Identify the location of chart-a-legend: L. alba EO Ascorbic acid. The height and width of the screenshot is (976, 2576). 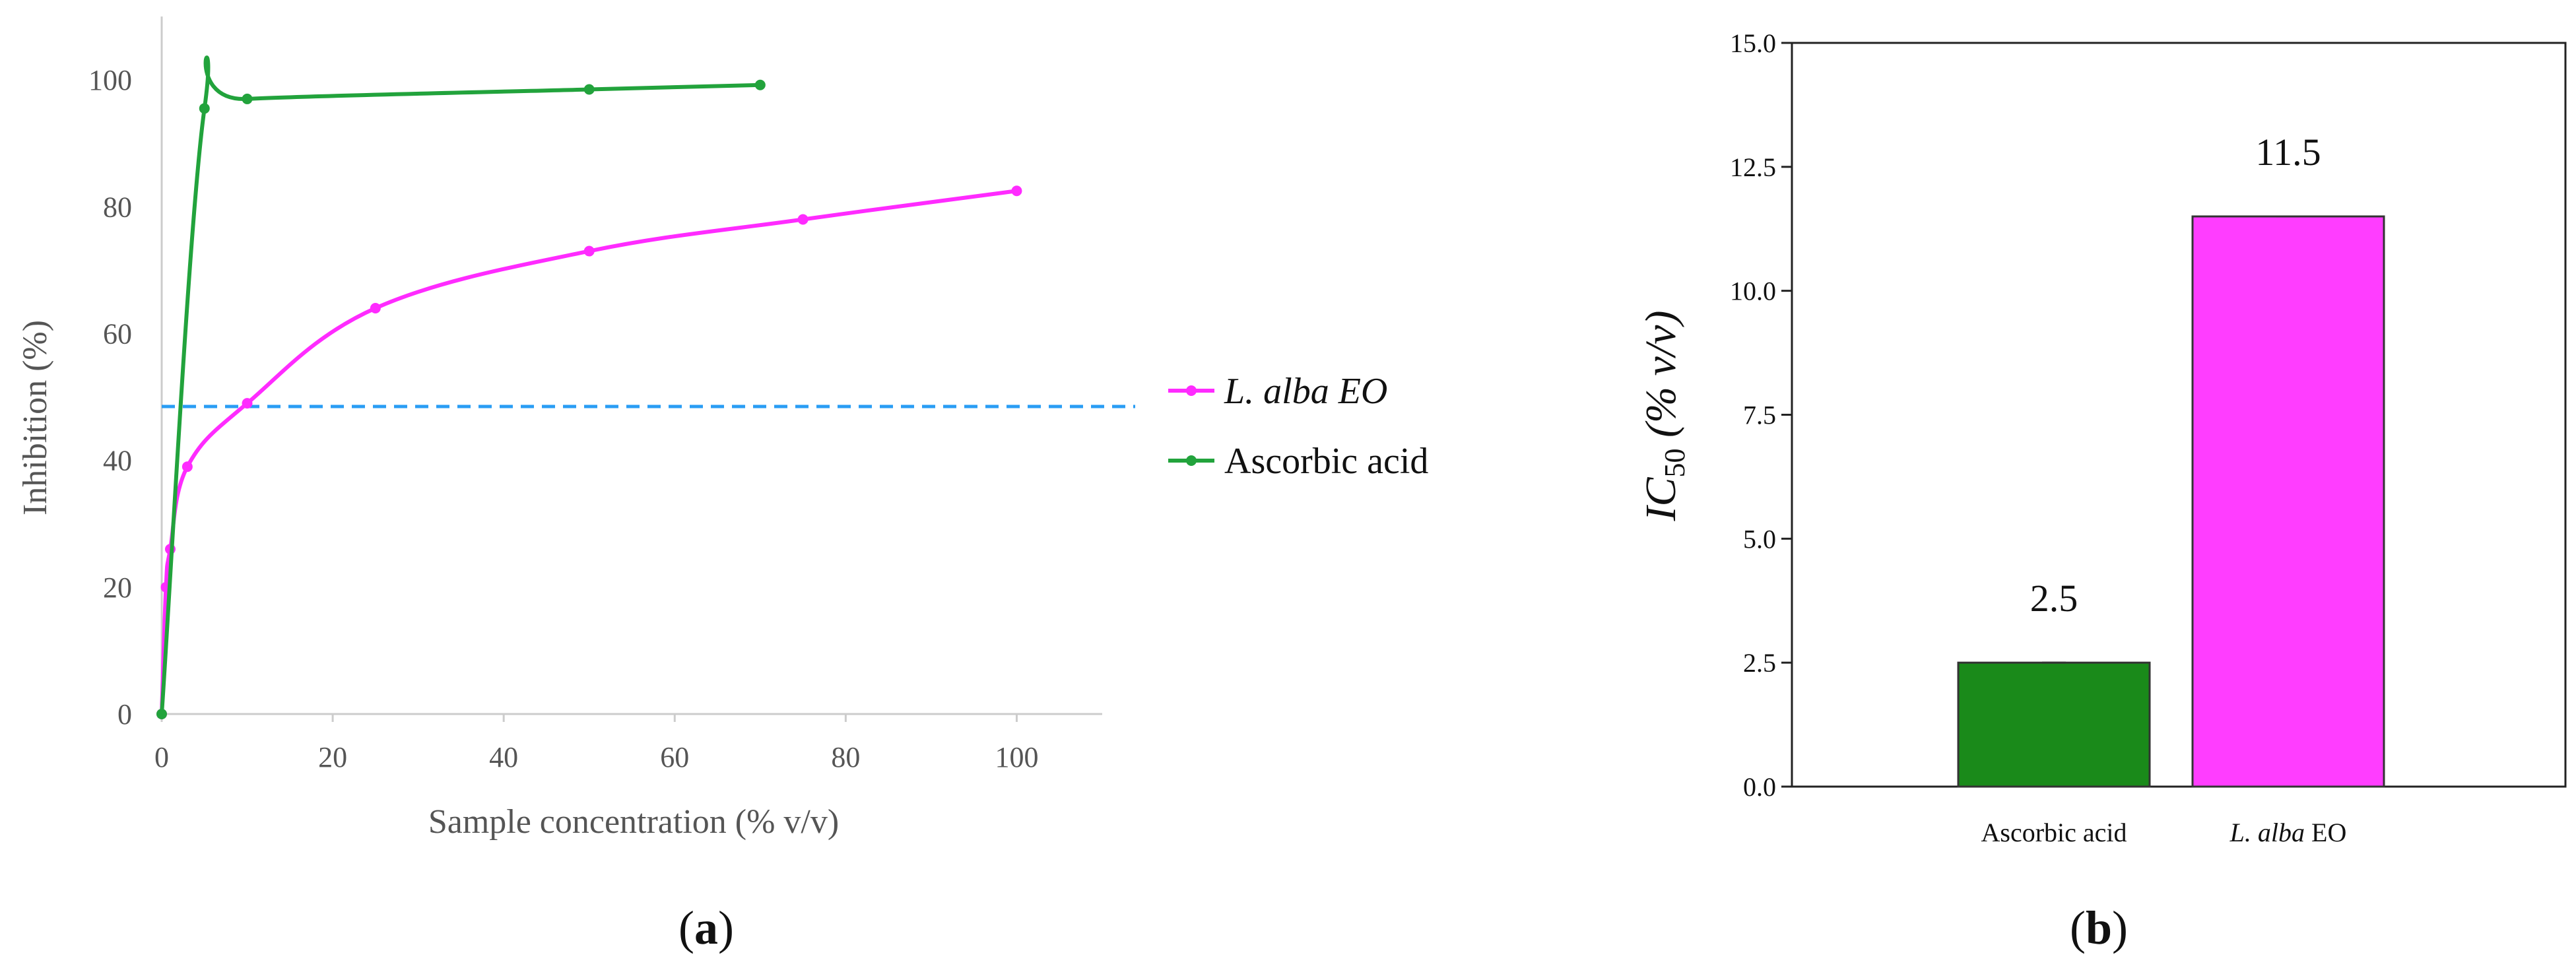
(1298, 426).